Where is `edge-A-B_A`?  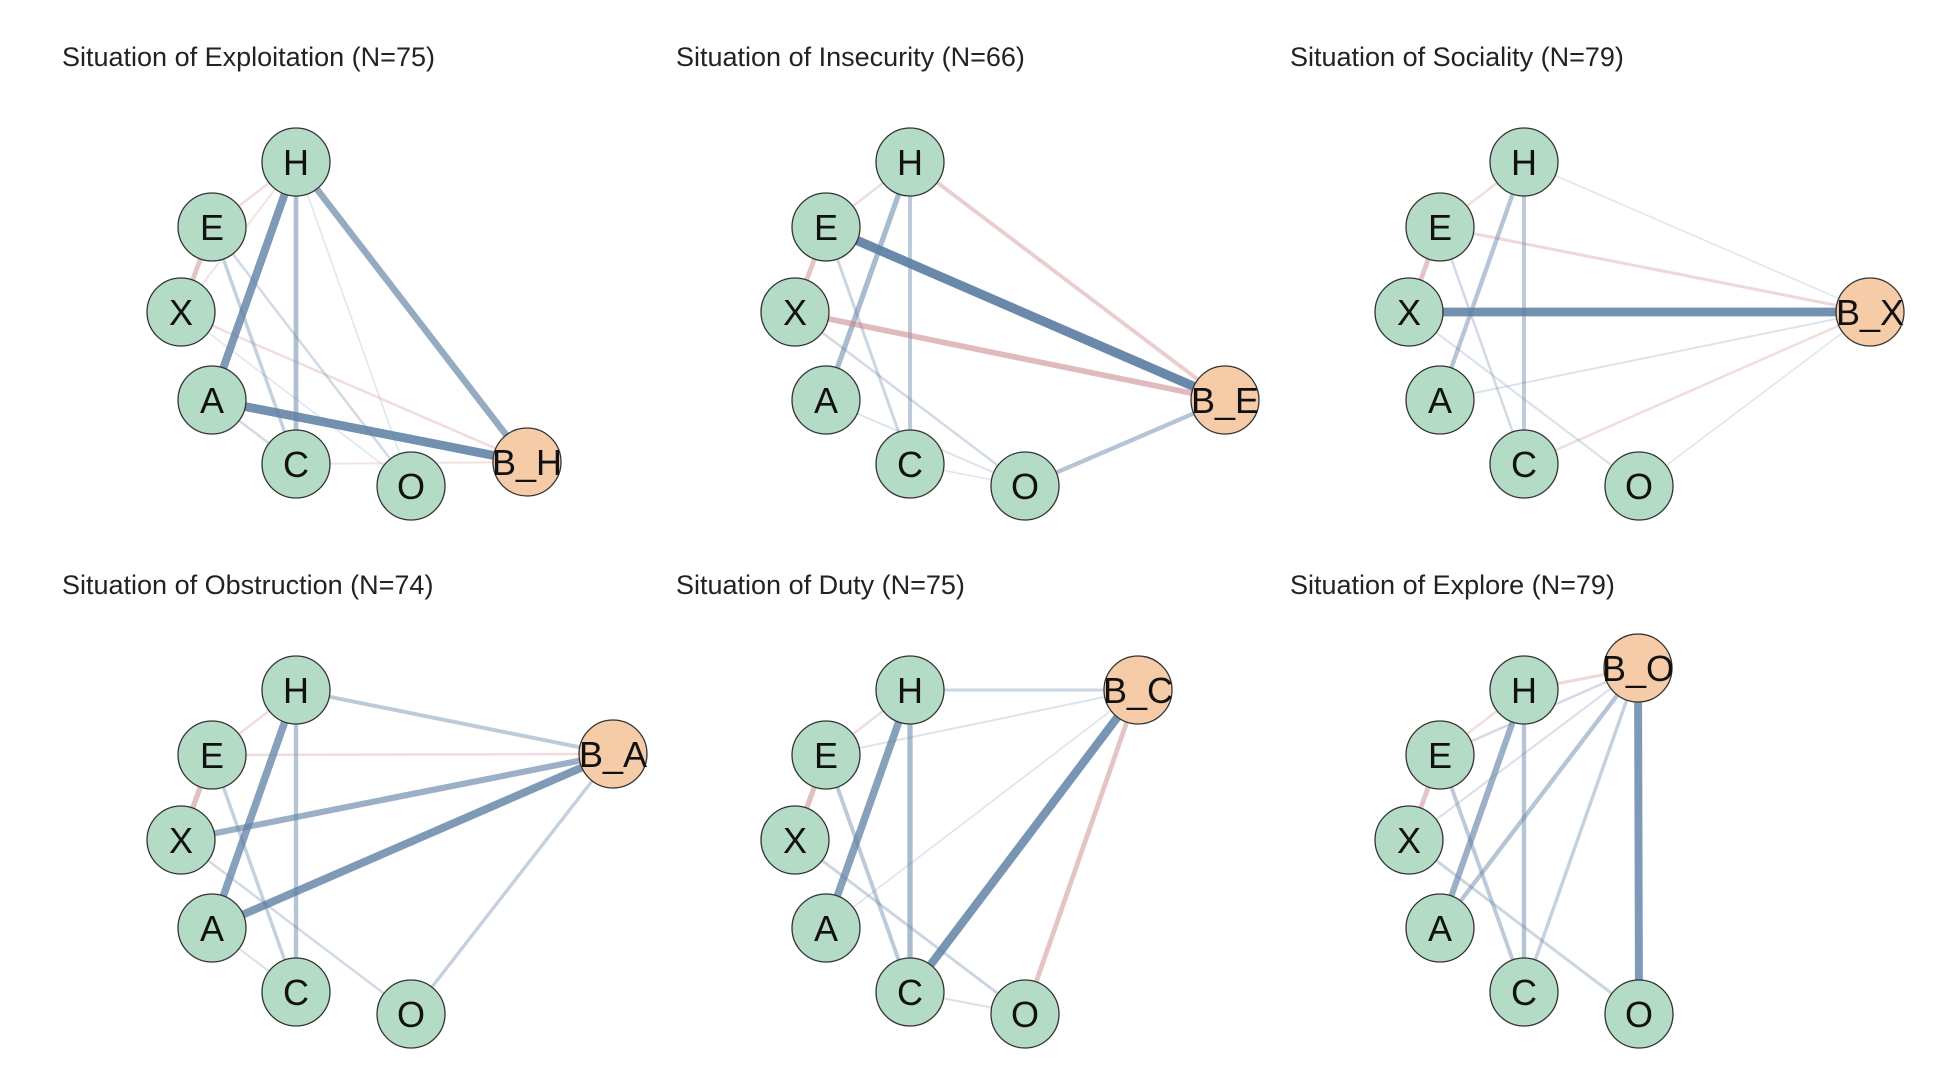
edge-A-B_A is located at coordinates (412, 841).